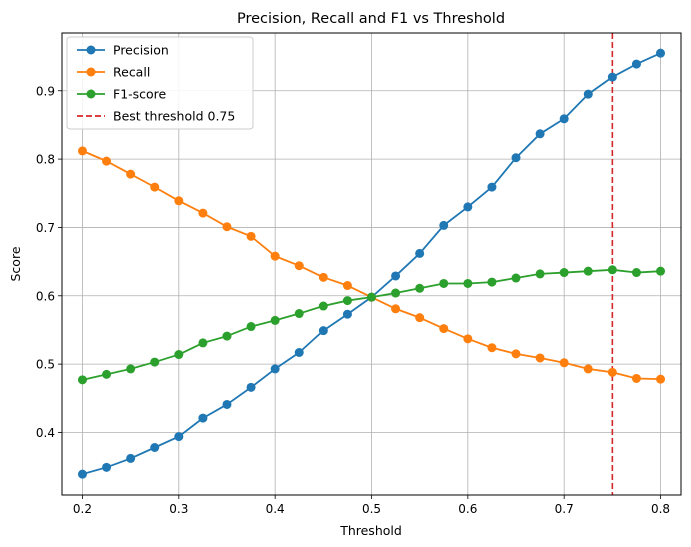 The image size is (691, 547). I want to click on legend-item-precision: Precision, so click(123, 50).